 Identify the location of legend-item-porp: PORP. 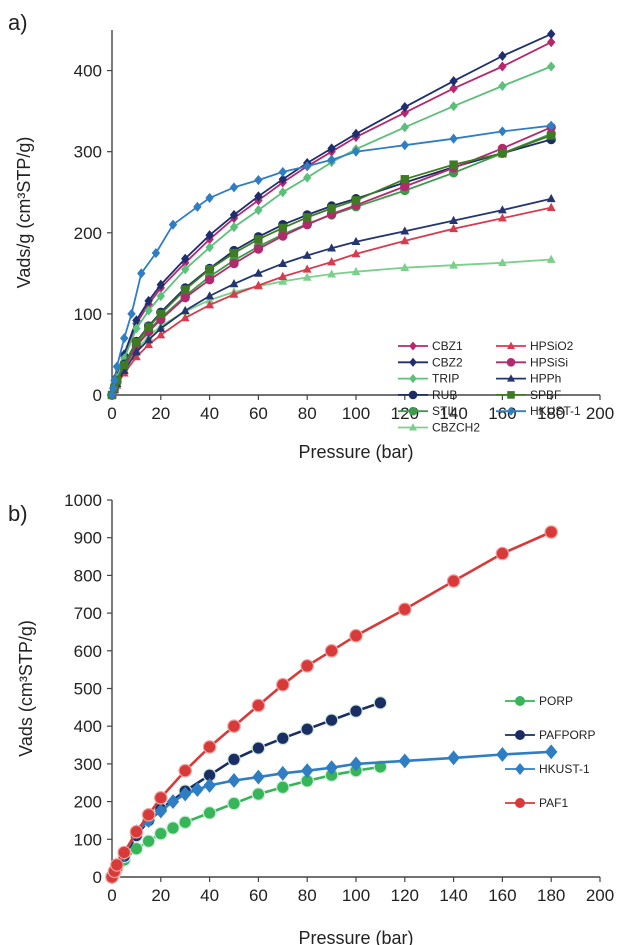
(539, 701).